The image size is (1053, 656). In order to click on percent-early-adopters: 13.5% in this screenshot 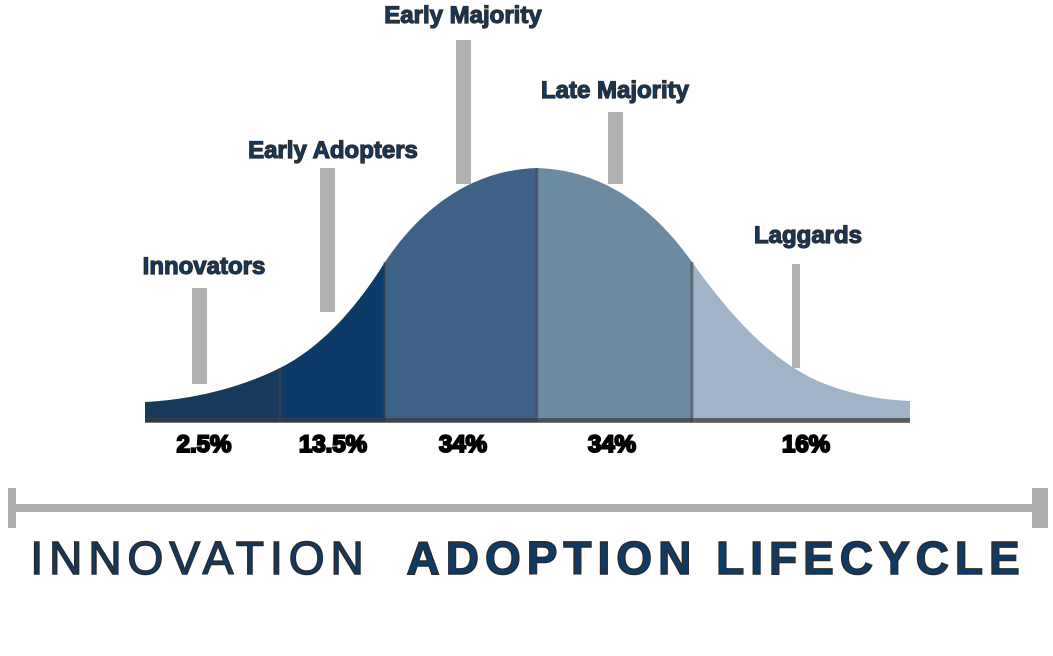, I will do `click(333, 444)`.